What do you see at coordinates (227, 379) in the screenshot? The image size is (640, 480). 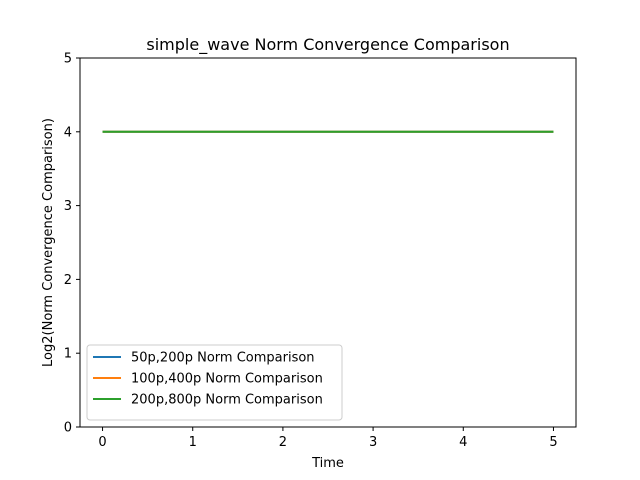 I see `legend-label-2: 100p,400p Norm Comparison` at bounding box center [227, 379].